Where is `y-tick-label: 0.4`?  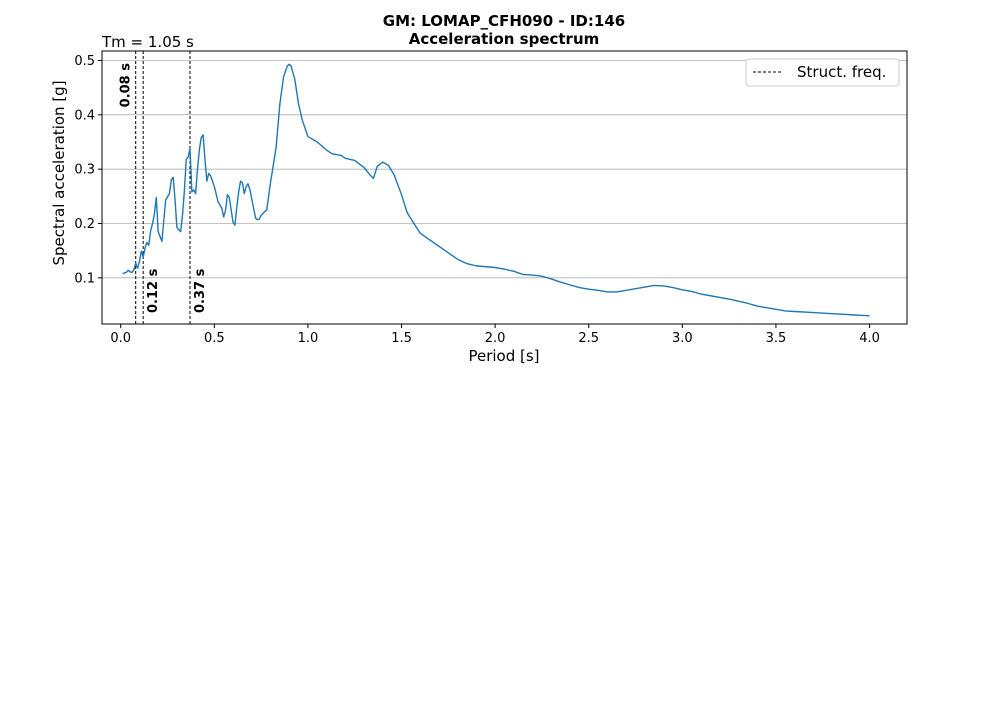
y-tick-label: 0.4 is located at coordinates (84, 115).